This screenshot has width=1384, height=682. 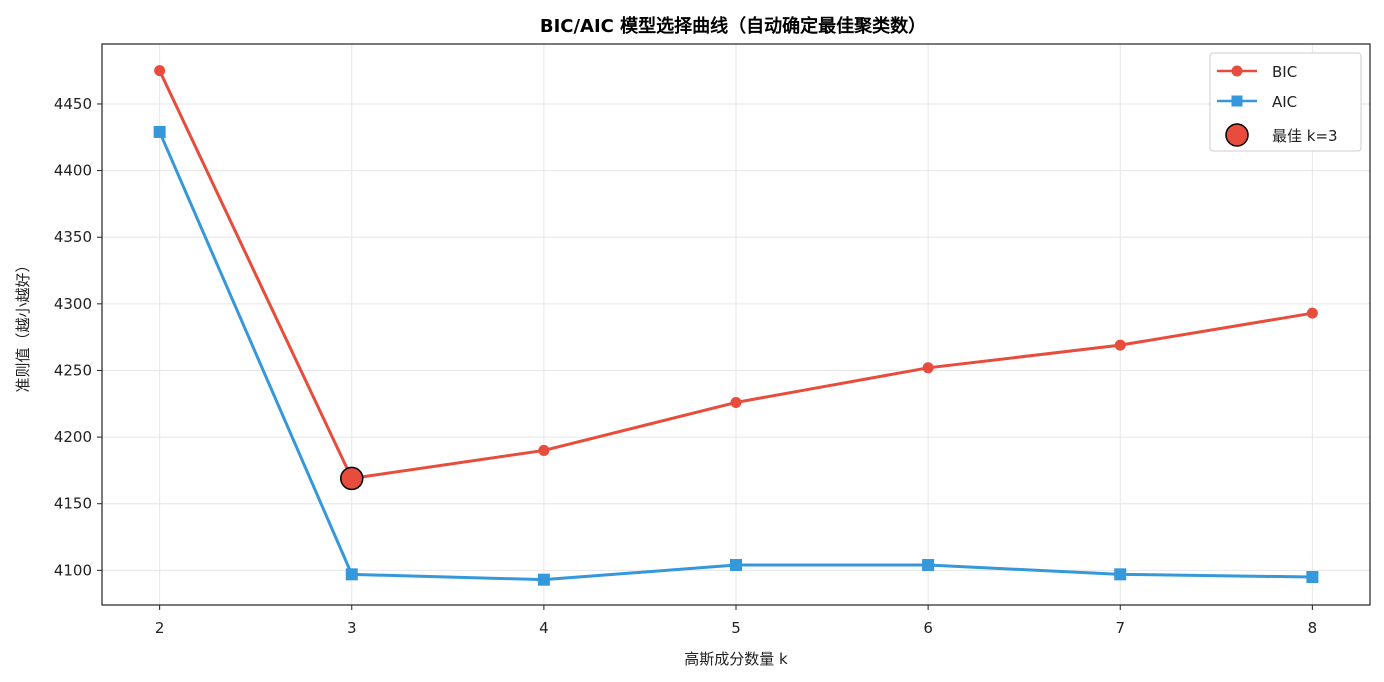 What do you see at coordinates (1305, 136) in the screenshot?
I see `legend-best-k-label: 最佳 k=3` at bounding box center [1305, 136].